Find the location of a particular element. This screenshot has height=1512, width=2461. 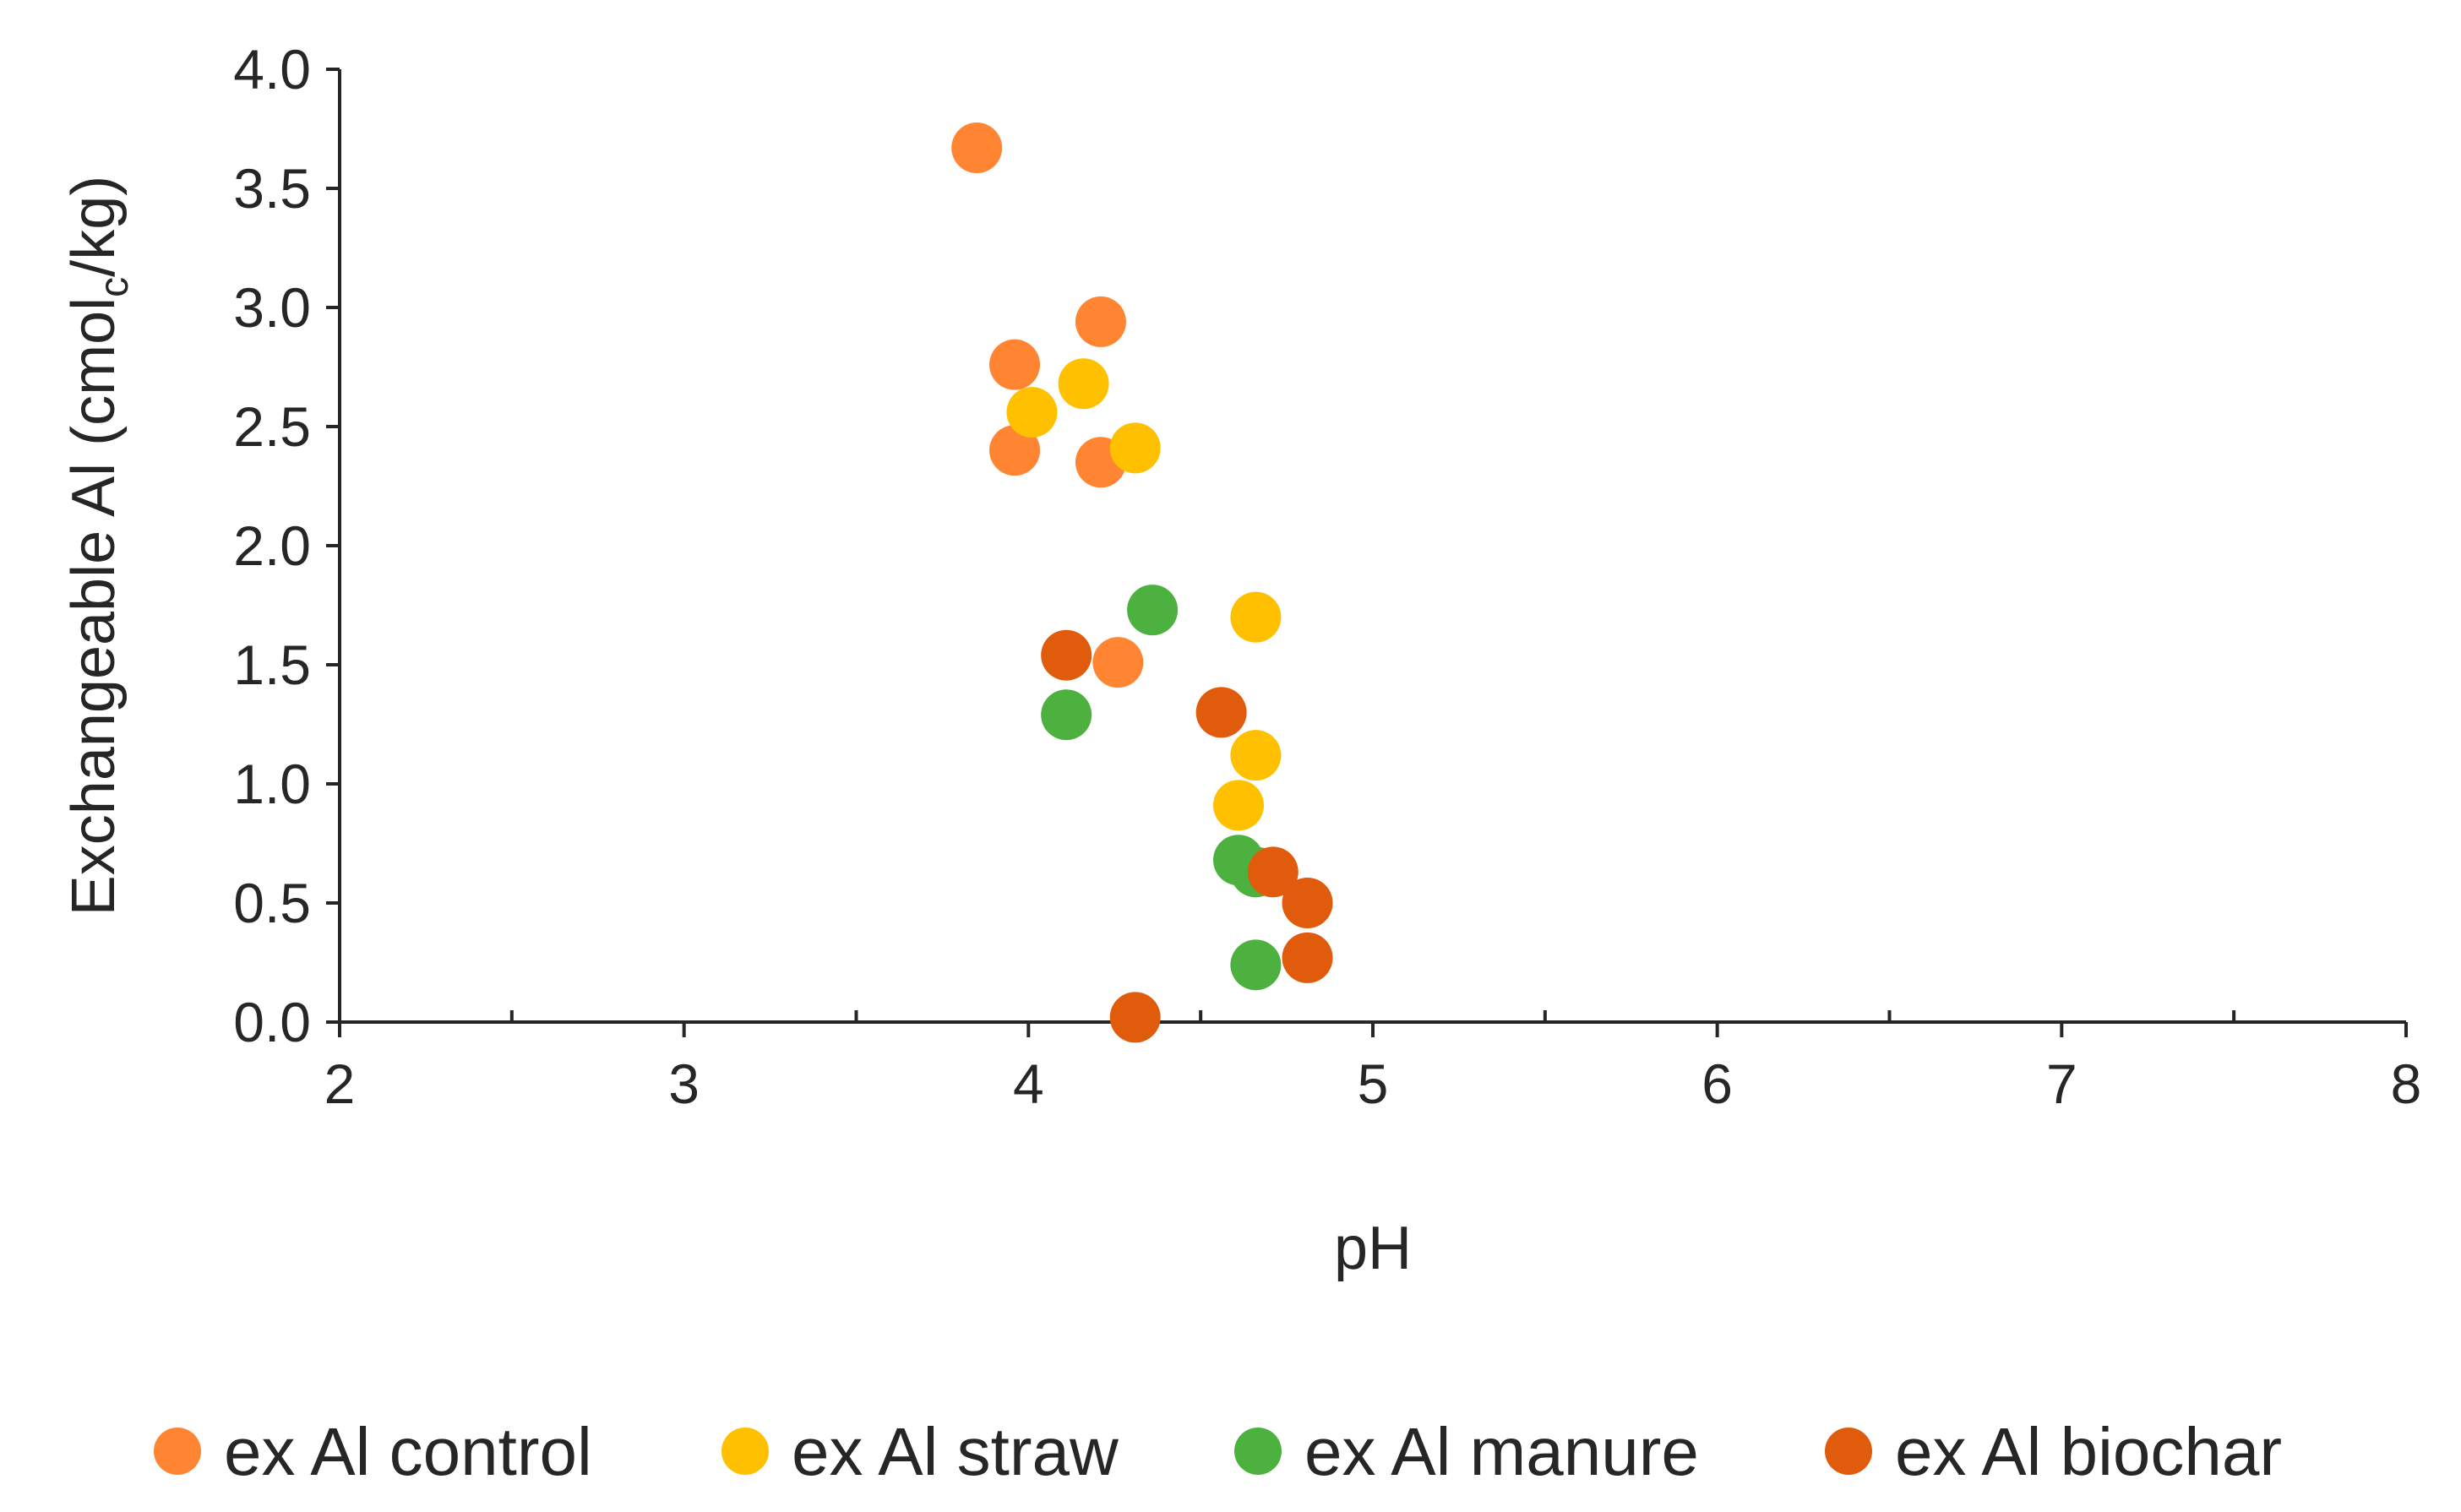

x-axis-title: pH is located at coordinates (1373, 1249).